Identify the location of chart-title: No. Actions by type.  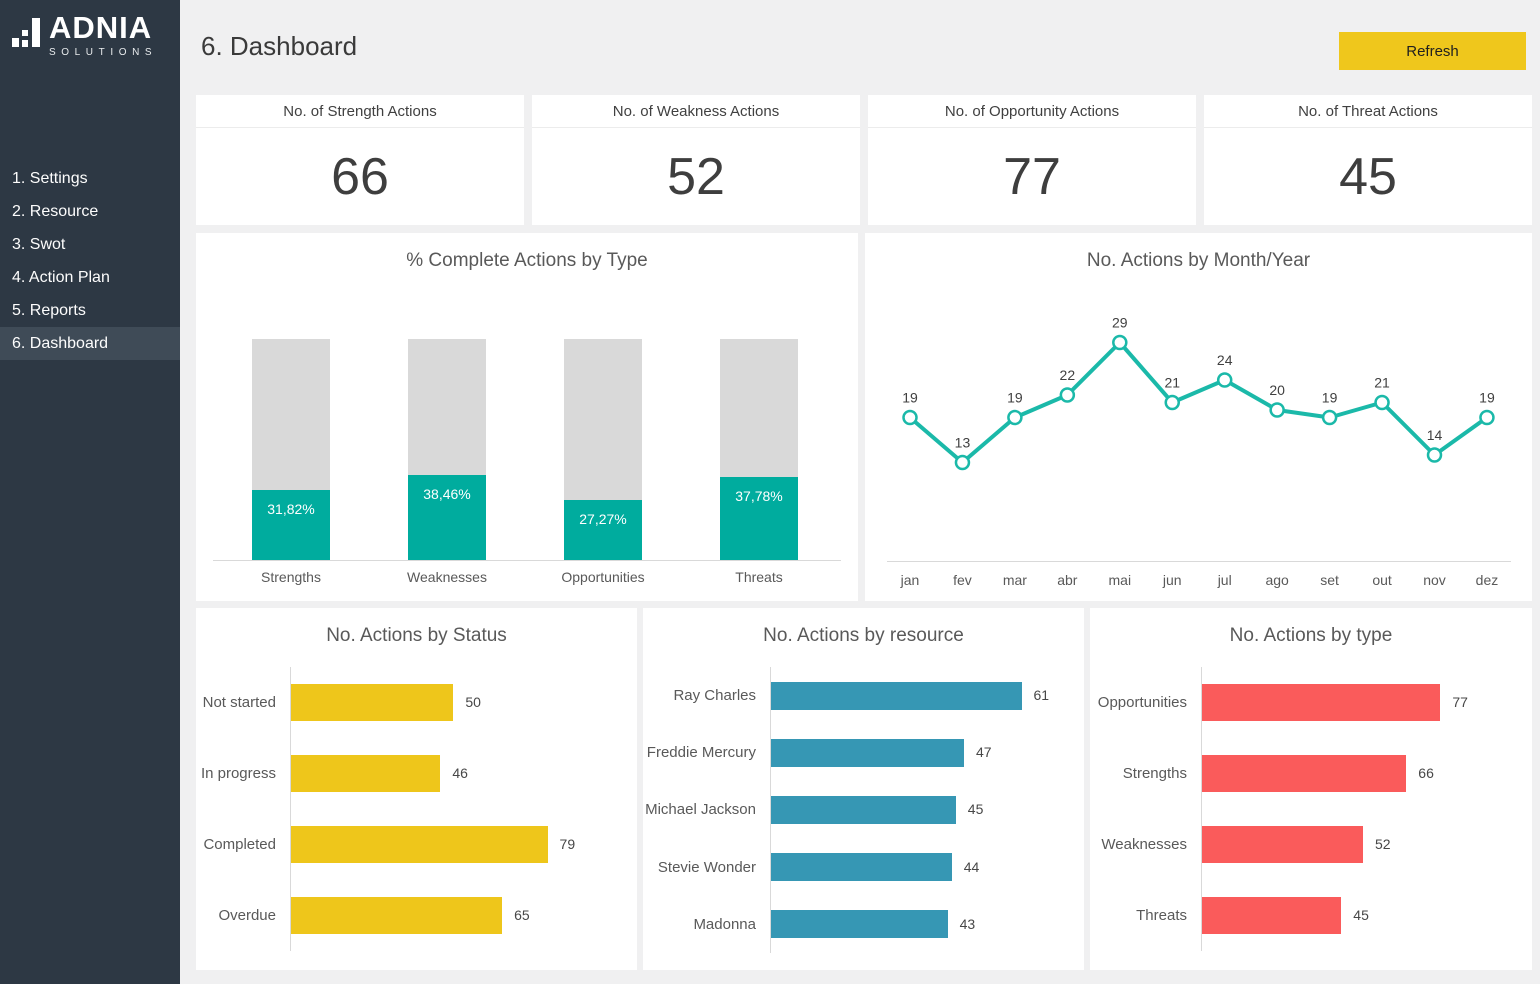
(1311, 635).